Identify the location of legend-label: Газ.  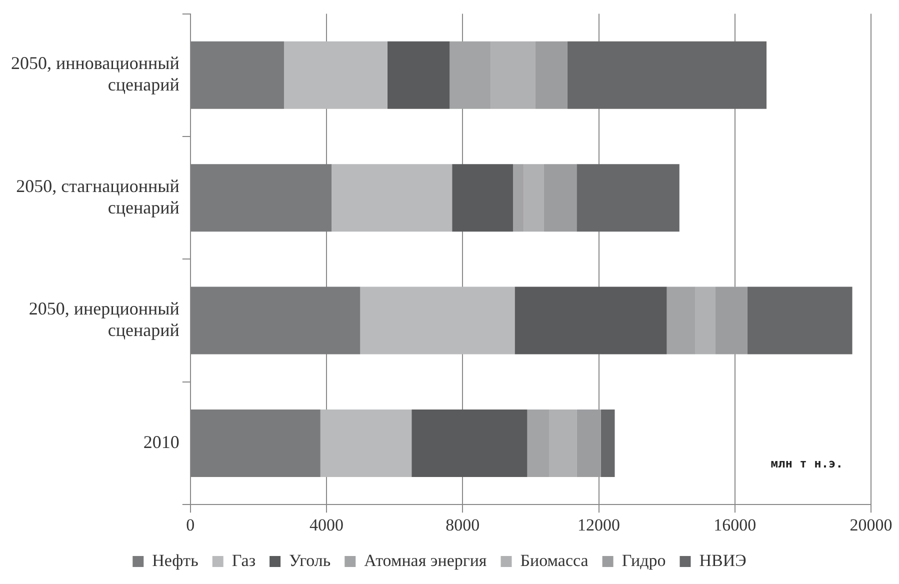
(244, 560).